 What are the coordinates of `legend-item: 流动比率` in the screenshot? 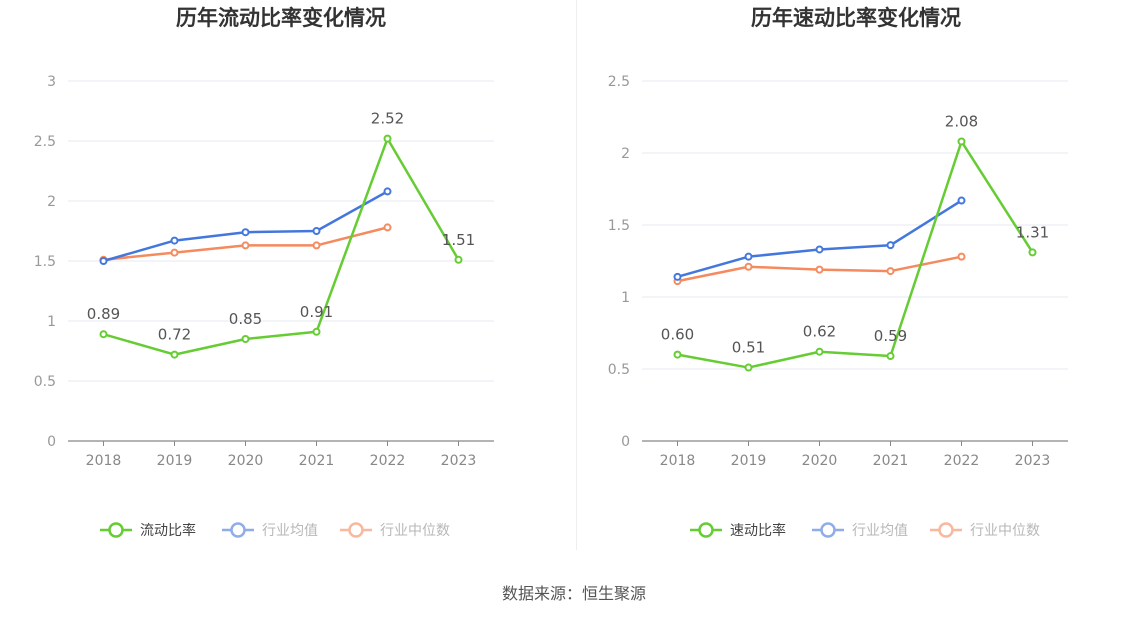 It's located at (148, 530).